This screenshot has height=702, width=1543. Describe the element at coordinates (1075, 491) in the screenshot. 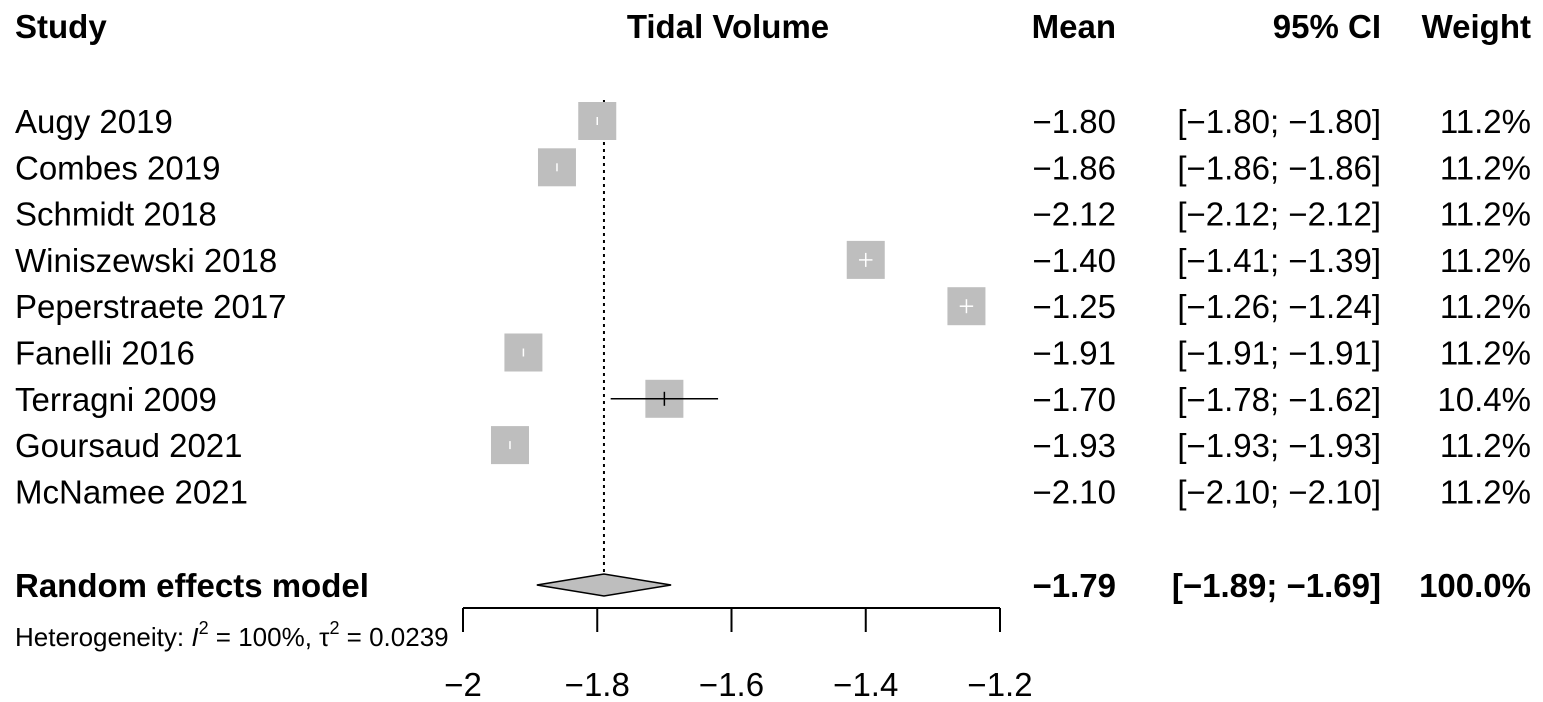

I see `study-mean: −2.10` at that location.